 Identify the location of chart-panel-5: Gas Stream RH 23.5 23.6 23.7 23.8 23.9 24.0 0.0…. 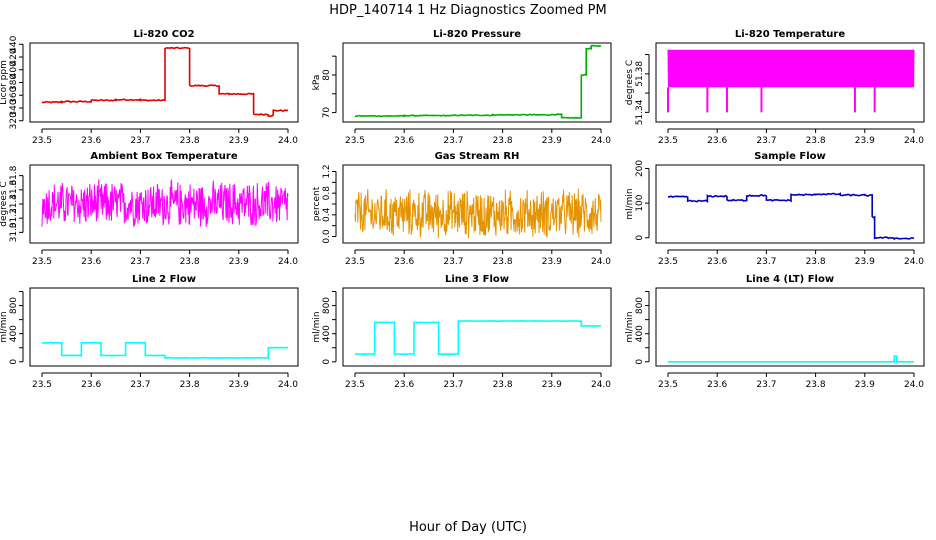
(462, 209).